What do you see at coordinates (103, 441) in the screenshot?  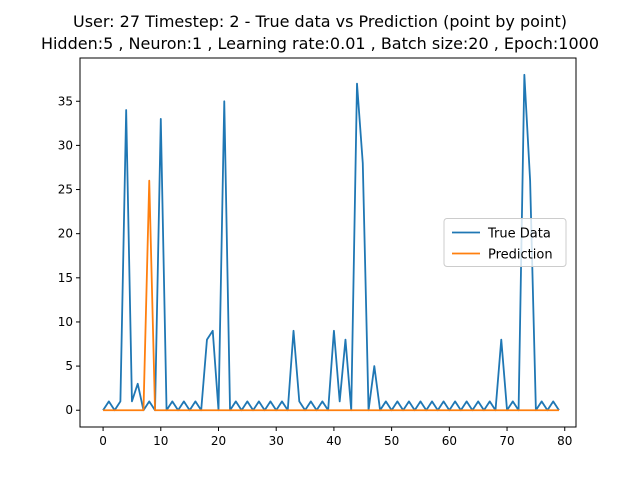 I see `x-tick-label: 0` at bounding box center [103, 441].